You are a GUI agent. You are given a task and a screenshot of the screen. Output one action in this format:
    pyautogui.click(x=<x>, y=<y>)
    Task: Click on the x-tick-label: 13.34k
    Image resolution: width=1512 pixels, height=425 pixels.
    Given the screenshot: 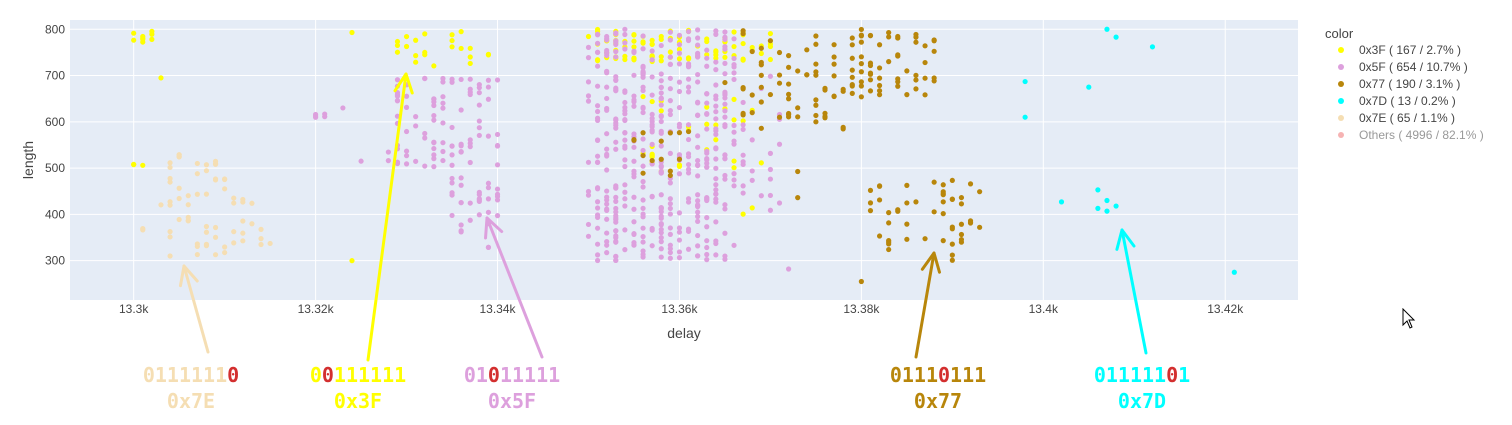 What is the action you would take?
    pyautogui.click(x=498, y=309)
    